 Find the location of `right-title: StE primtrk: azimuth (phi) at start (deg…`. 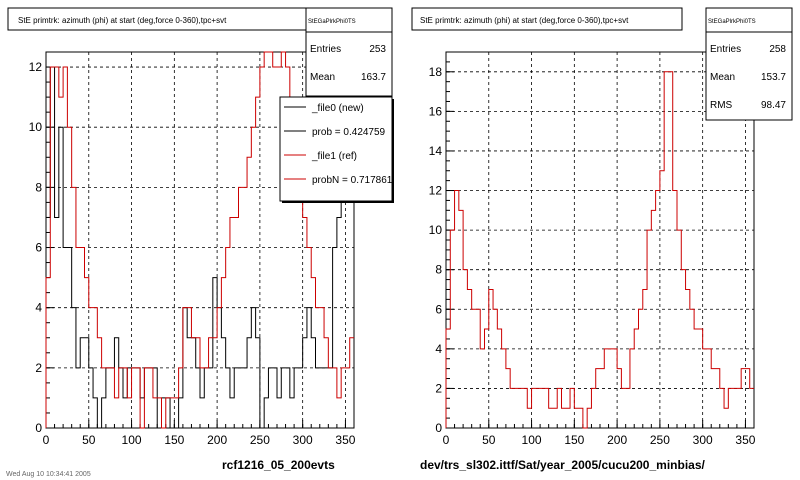

right-title: StE primtrk: azimuth (phi) at start (deg… is located at coordinates (524, 20).